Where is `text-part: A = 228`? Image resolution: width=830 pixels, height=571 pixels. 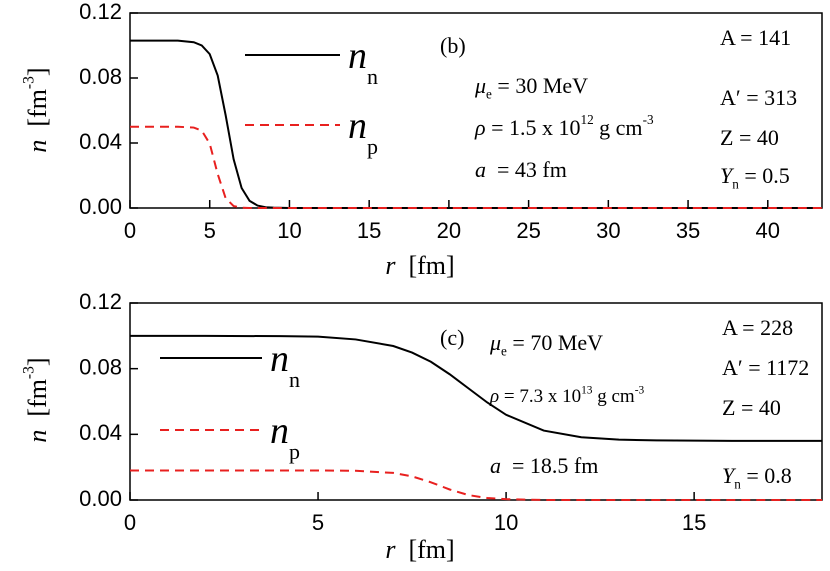
text-part: A = 228 is located at coordinates (757, 327).